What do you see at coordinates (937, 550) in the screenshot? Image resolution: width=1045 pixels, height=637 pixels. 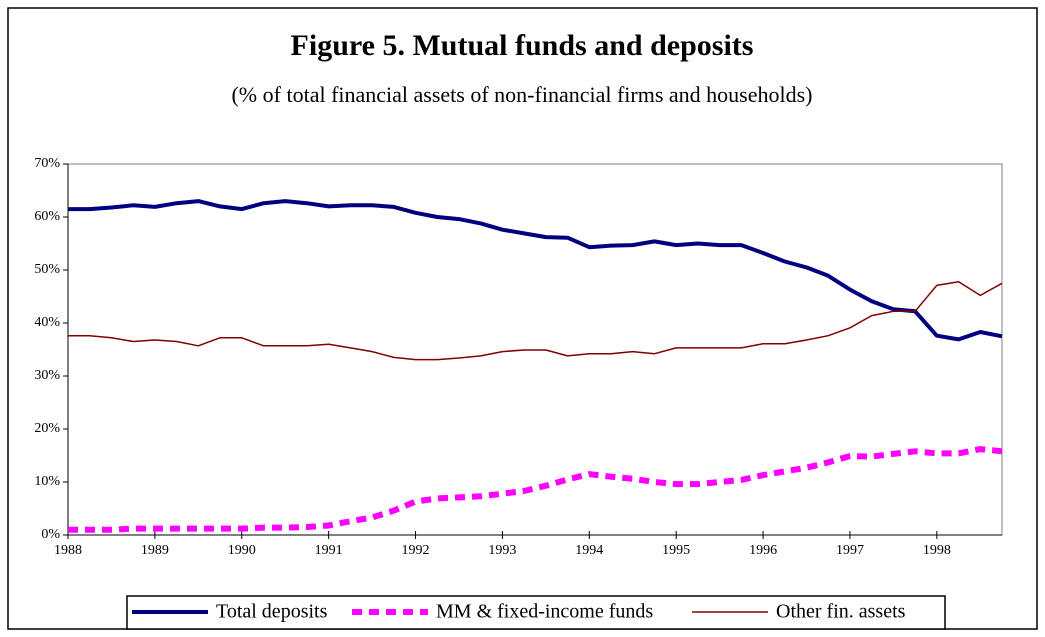 I see `x-tick-label: 1998` at bounding box center [937, 550].